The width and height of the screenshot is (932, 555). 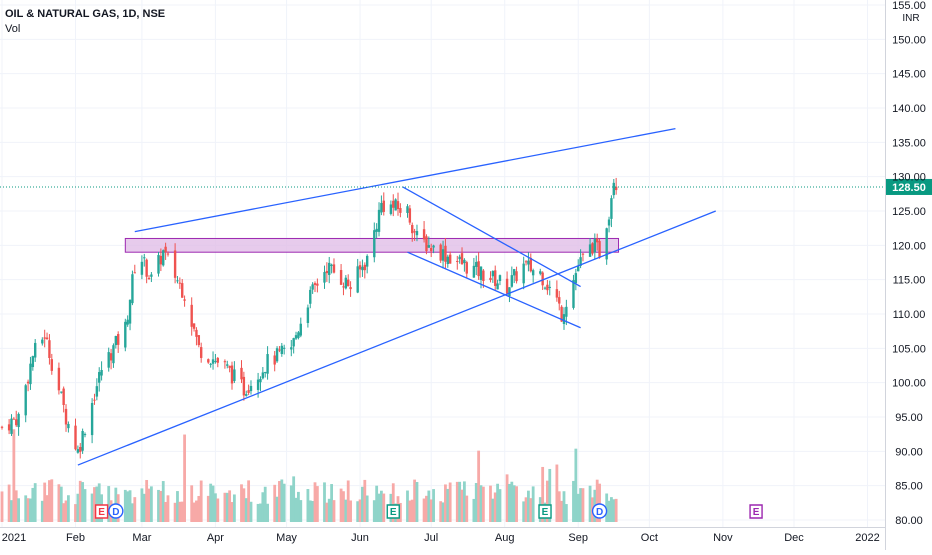 I want to click on price-tick-label: 150.00, so click(x=909, y=40).